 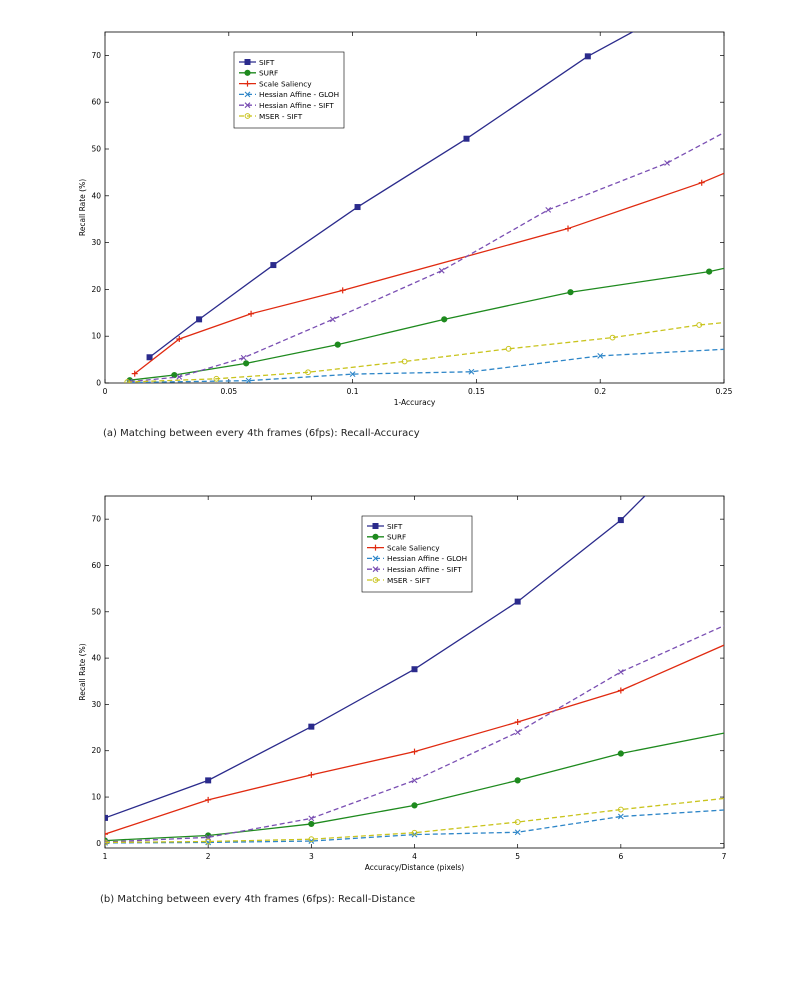 I want to click on x-tick-label: 0.2, so click(x=600, y=391).